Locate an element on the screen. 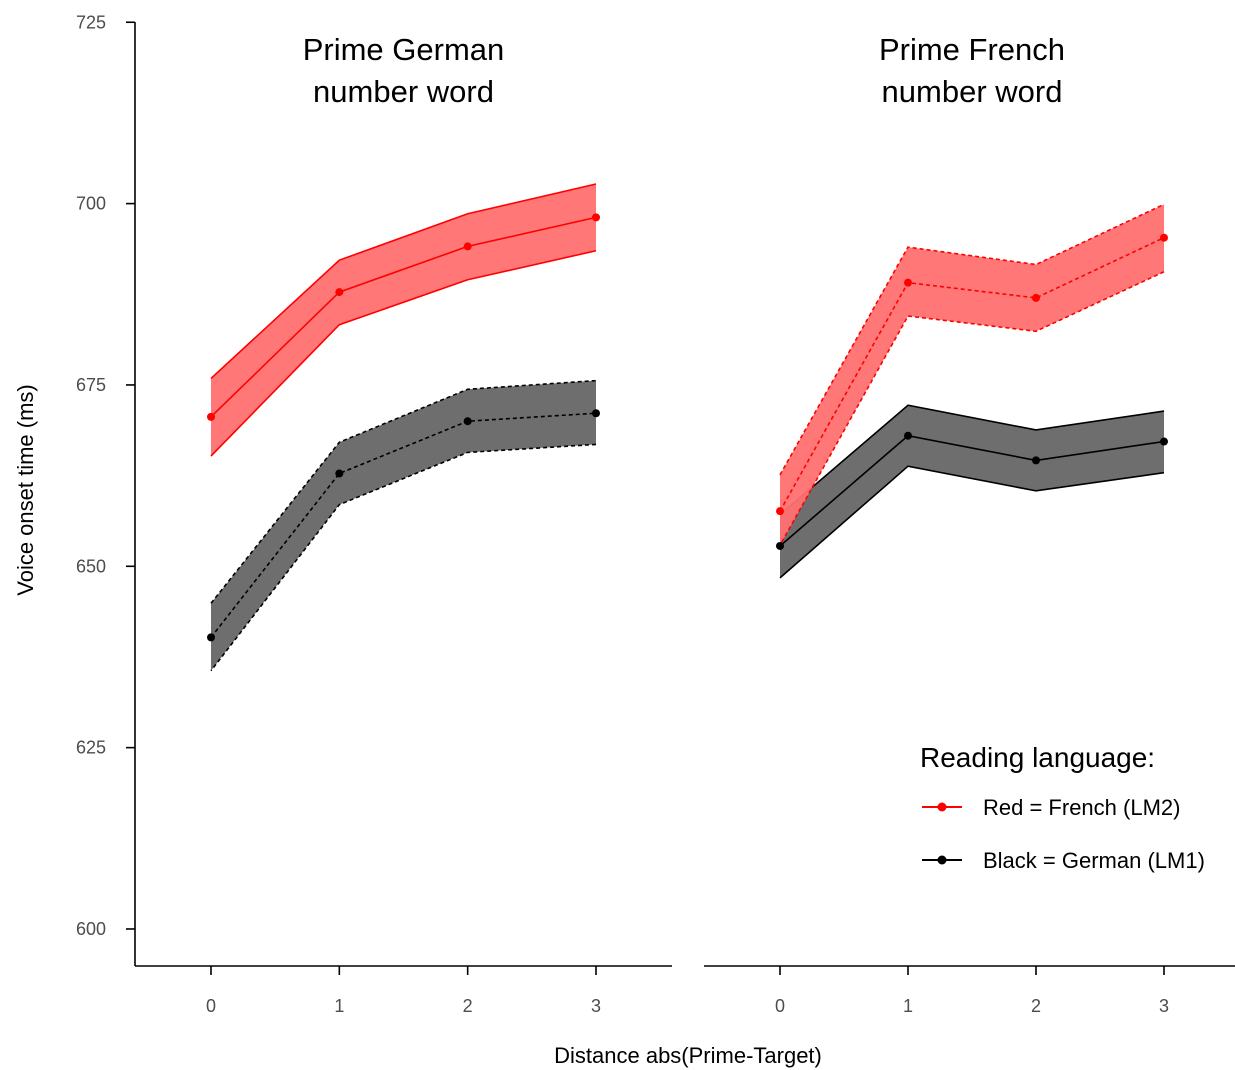 The image size is (1235, 1070). y-tick-label: 625 is located at coordinates (91, 748).